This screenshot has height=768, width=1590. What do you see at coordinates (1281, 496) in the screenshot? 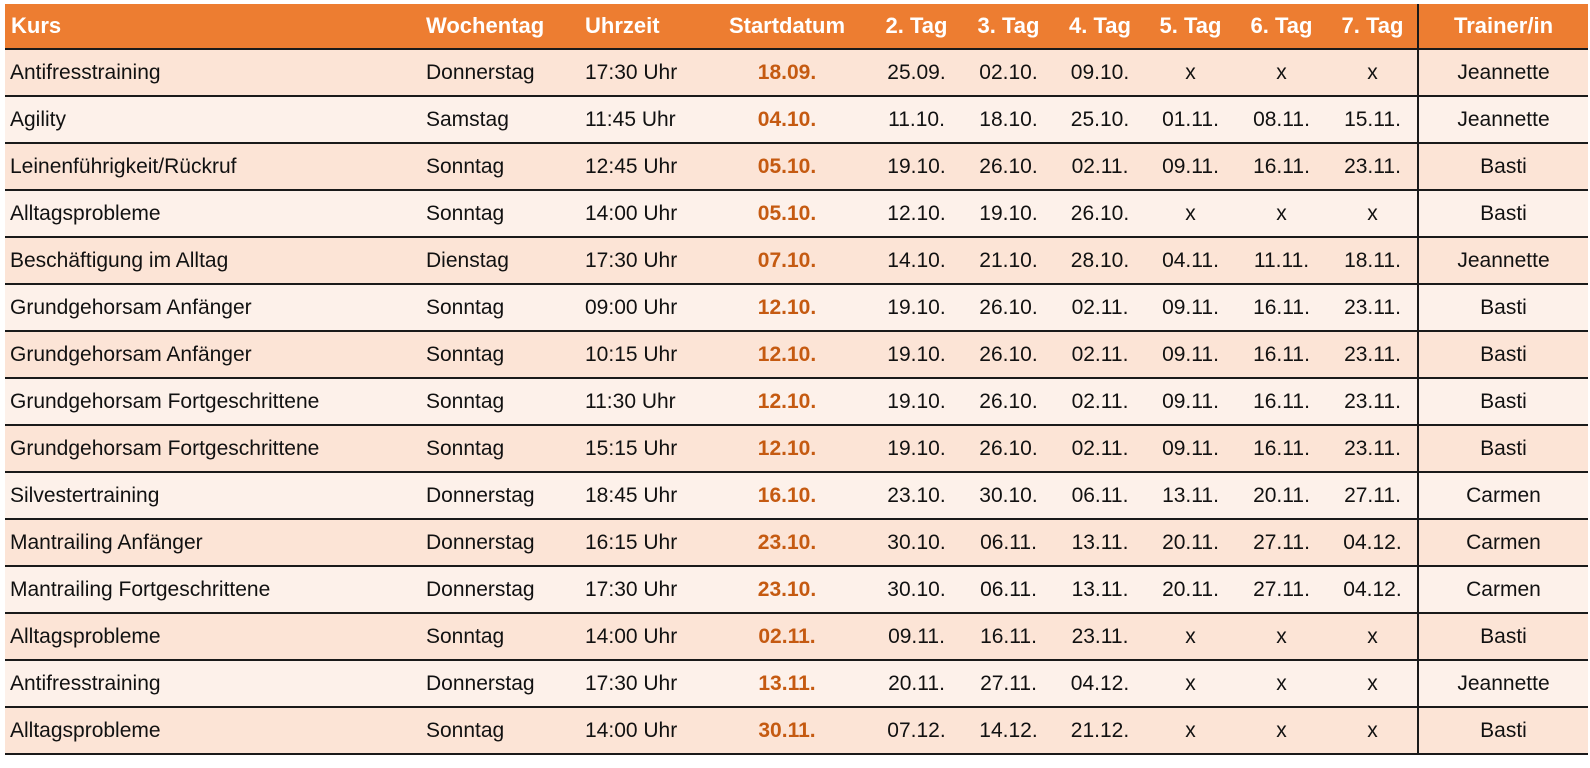
I see `cell-tag6: 20.11.` at bounding box center [1281, 496].